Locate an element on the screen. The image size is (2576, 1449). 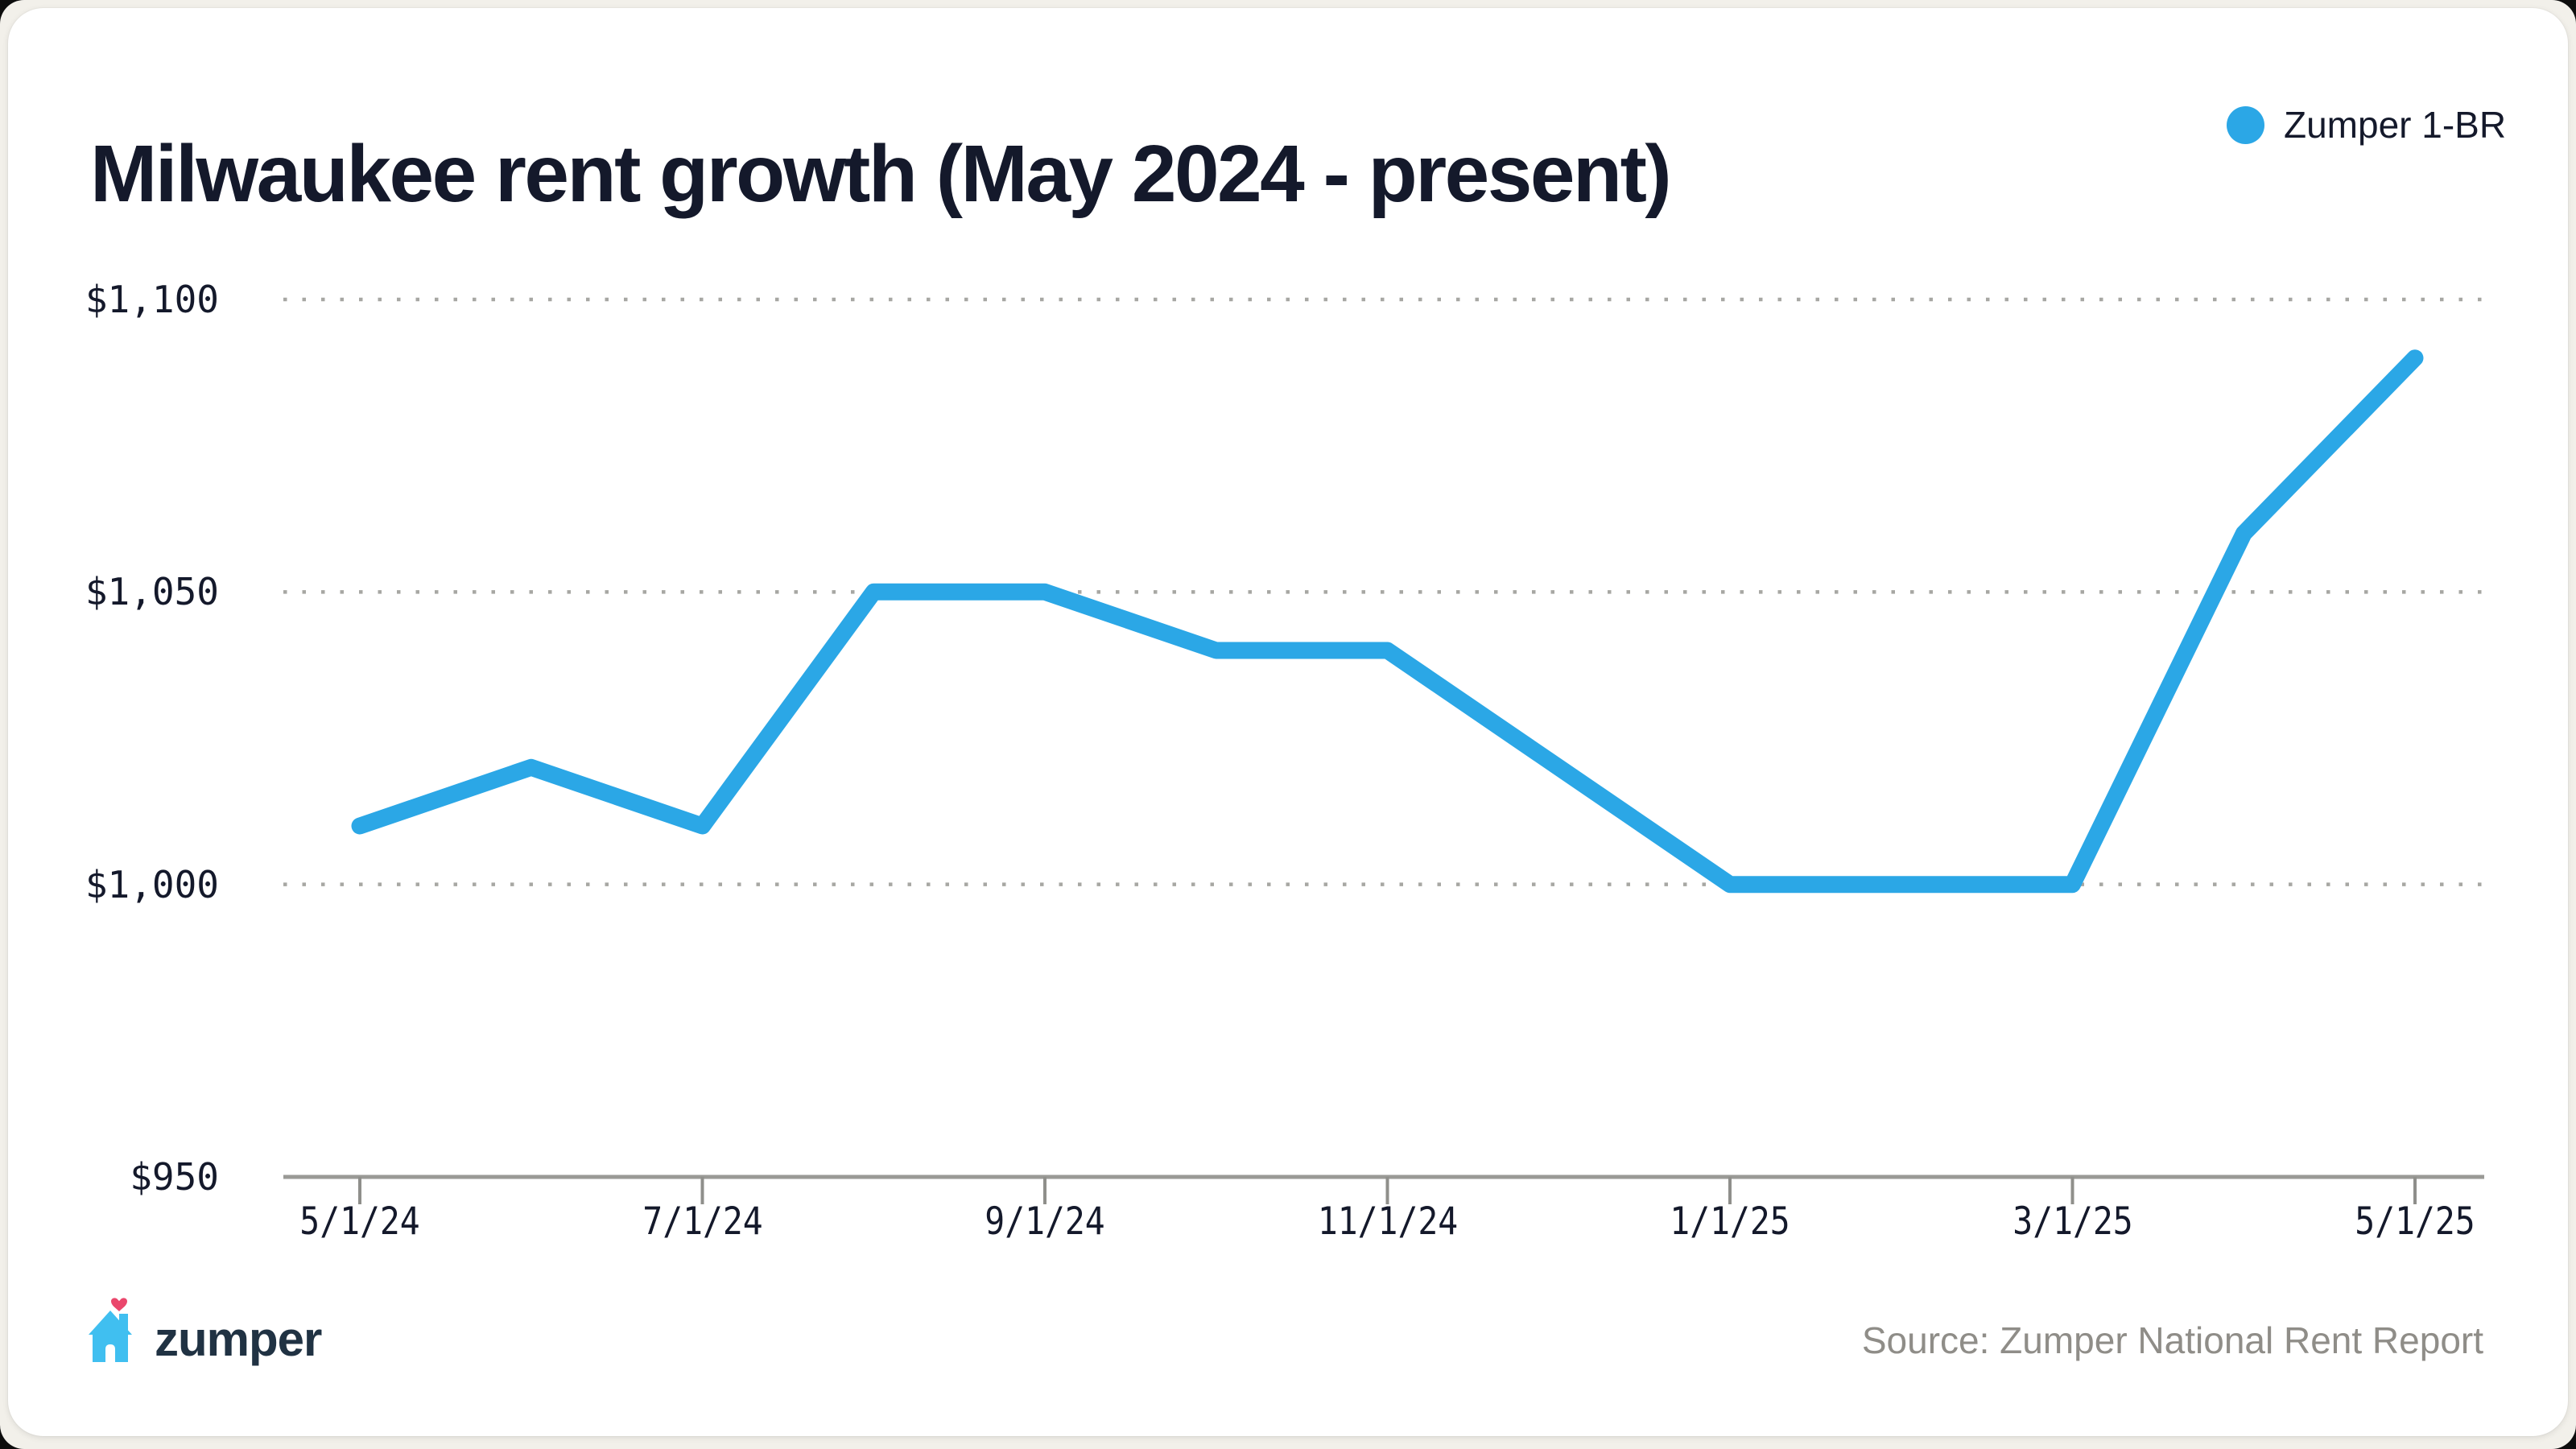
y-axis-label: $1,100 is located at coordinates (152, 299).